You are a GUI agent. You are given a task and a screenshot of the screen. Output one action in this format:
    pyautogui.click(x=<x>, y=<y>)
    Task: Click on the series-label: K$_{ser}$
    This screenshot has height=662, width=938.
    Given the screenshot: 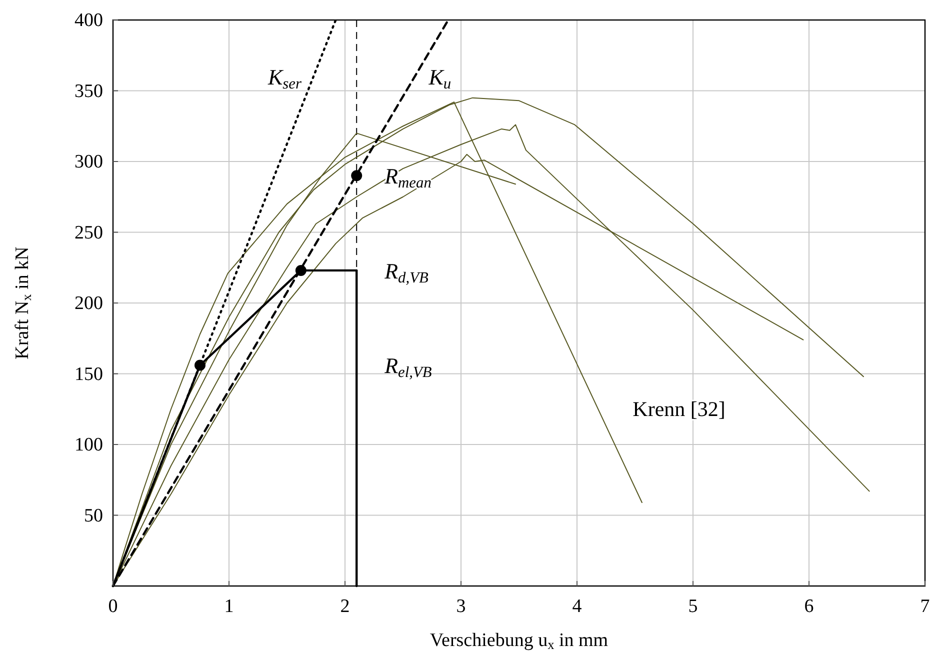 What is the action you would take?
    pyautogui.click(x=284, y=78)
    